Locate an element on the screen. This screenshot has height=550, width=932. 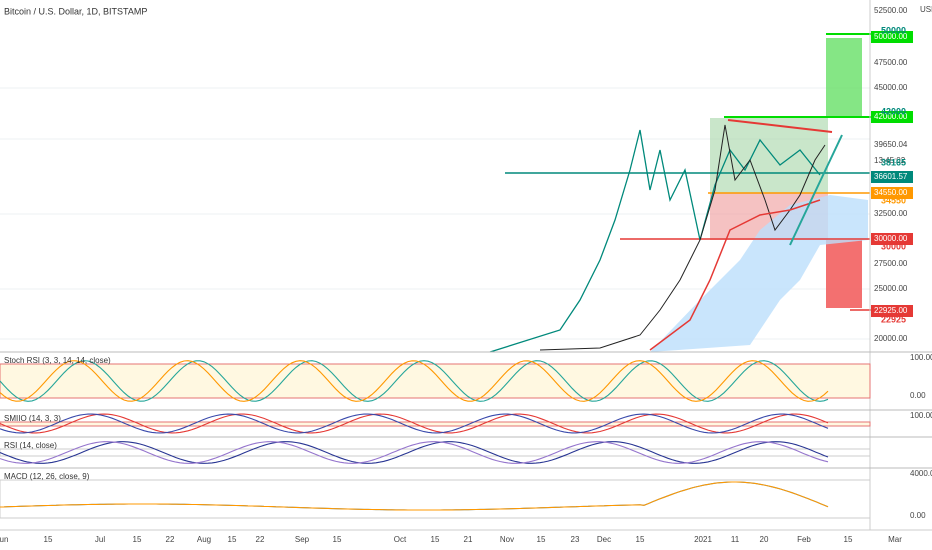
price-label: 22925.00 is located at coordinates (891, 310).